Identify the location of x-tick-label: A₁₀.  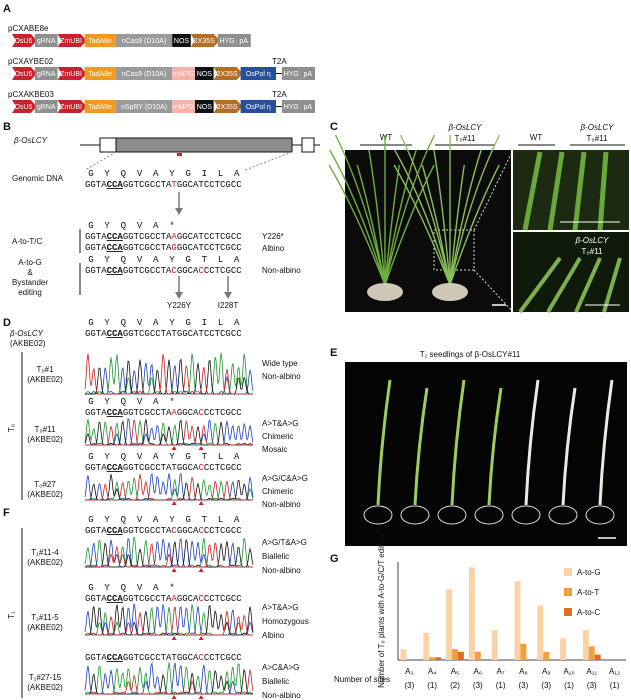
(568, 671).